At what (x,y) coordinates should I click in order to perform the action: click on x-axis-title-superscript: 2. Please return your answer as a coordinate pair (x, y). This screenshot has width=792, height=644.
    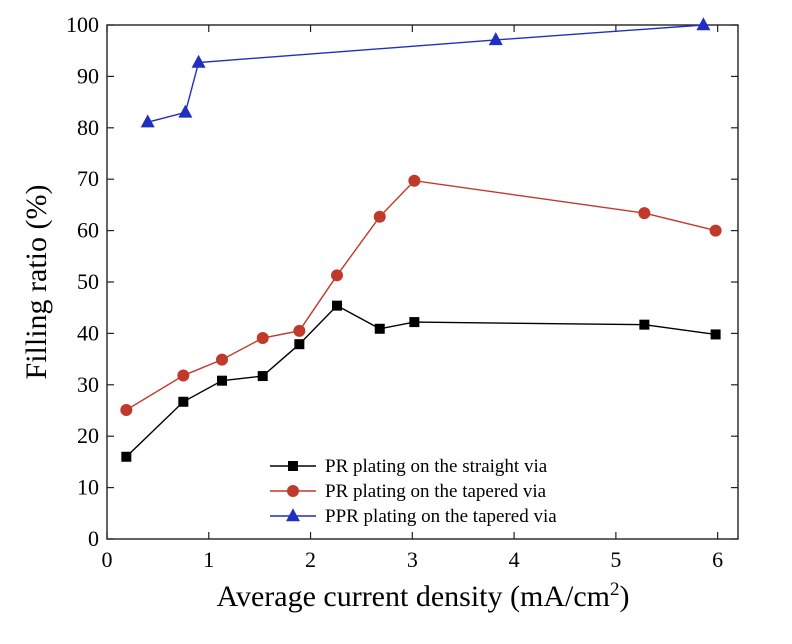
    Looking at the image, I should click on (615, 589).